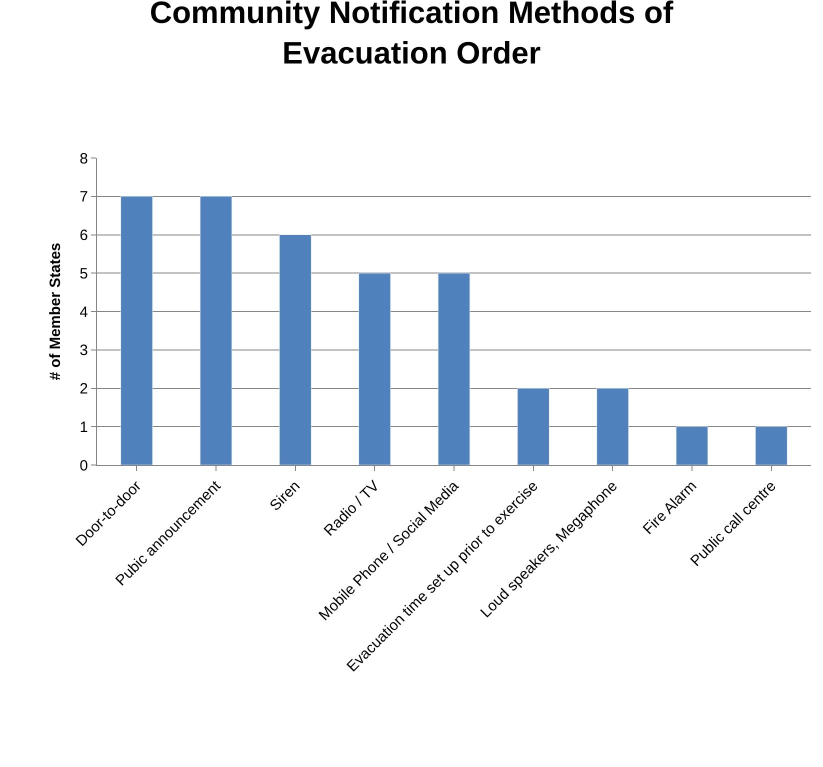  Describe the element at coordinates (84, 235) in the screenshot. I see `y-tick-label: 6` at that location.